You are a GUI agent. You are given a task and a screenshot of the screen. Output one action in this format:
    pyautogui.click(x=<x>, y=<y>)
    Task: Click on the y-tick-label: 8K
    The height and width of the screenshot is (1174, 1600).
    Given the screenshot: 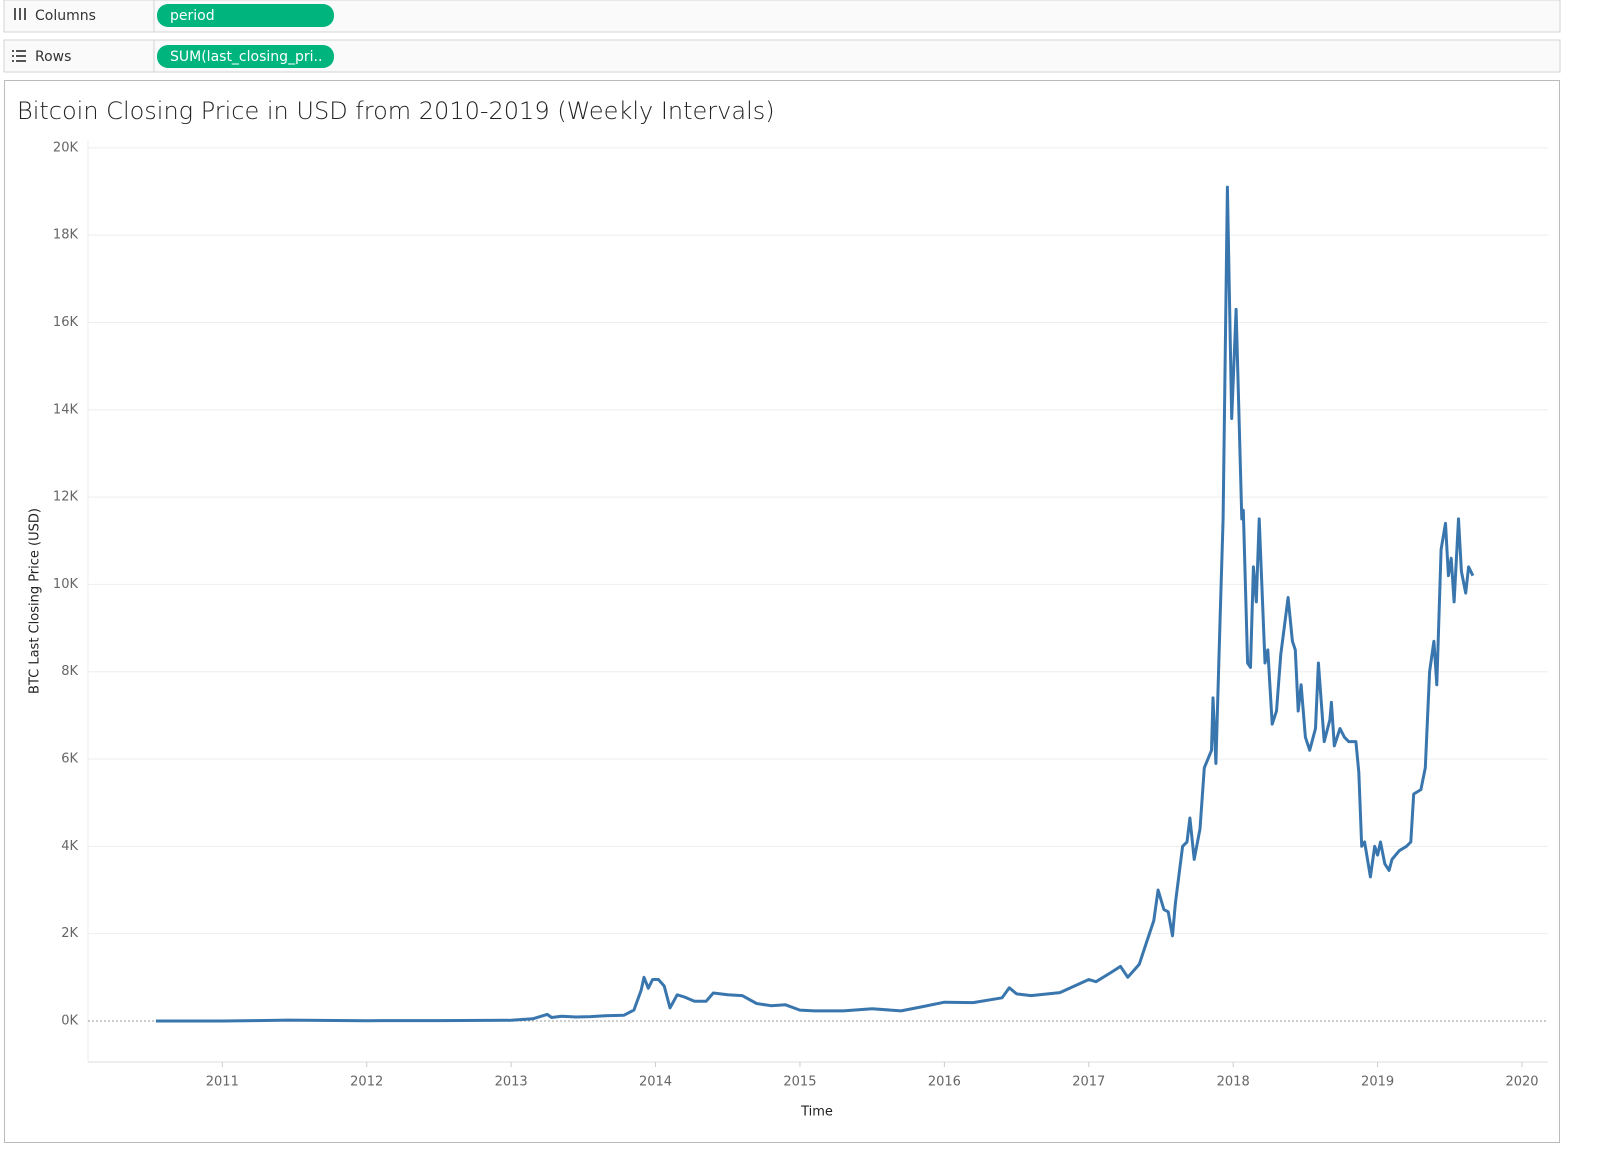 What is the action you would take?
    pyautogui.click(x=69, y=671)
    